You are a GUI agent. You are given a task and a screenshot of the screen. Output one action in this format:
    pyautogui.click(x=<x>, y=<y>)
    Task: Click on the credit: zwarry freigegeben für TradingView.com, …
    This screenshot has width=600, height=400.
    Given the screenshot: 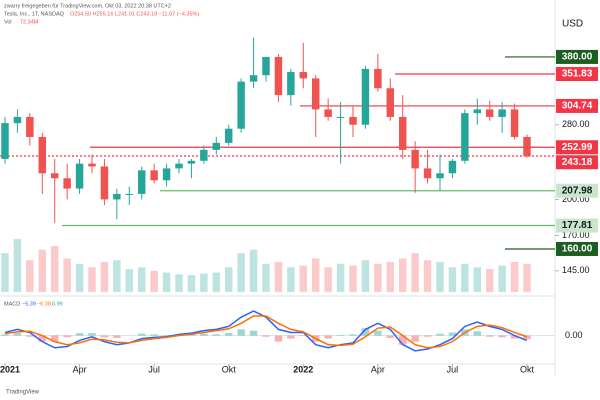 What is the action you would take?
    pyautogui.click(x=87, y=6)
    